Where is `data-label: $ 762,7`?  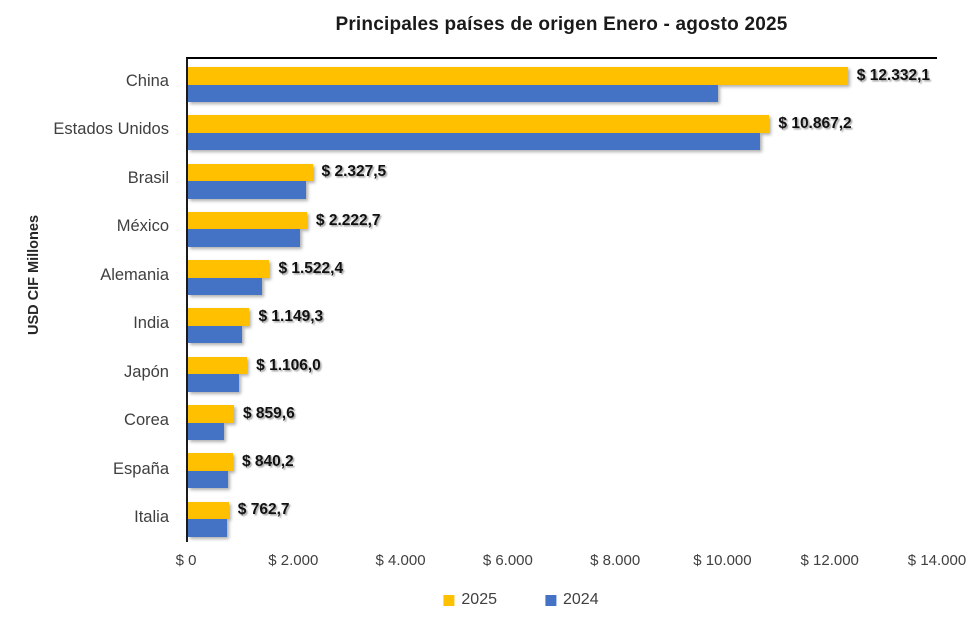 data-label: $ 762,7 is located at coordinates (263, 510).